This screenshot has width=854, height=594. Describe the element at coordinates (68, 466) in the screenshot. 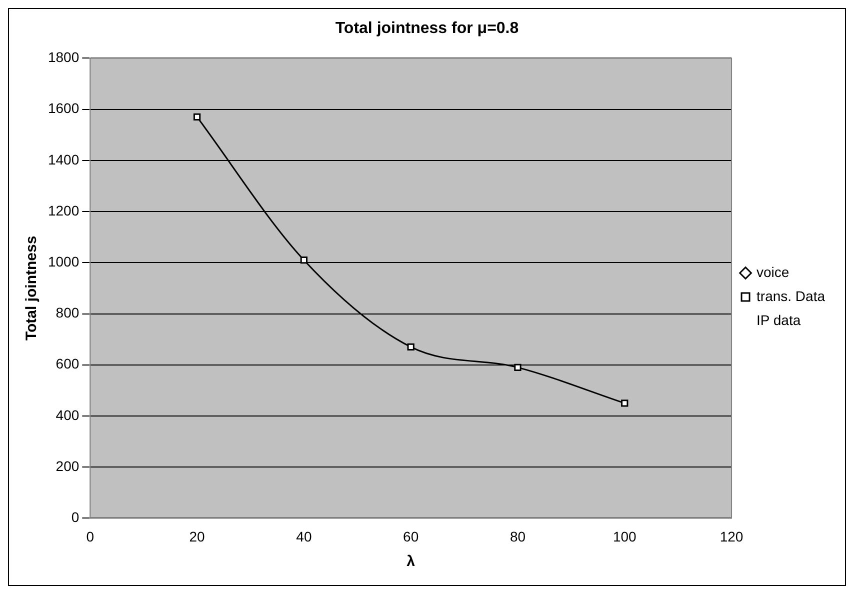

I see `y-tick-label: 200` at that location.